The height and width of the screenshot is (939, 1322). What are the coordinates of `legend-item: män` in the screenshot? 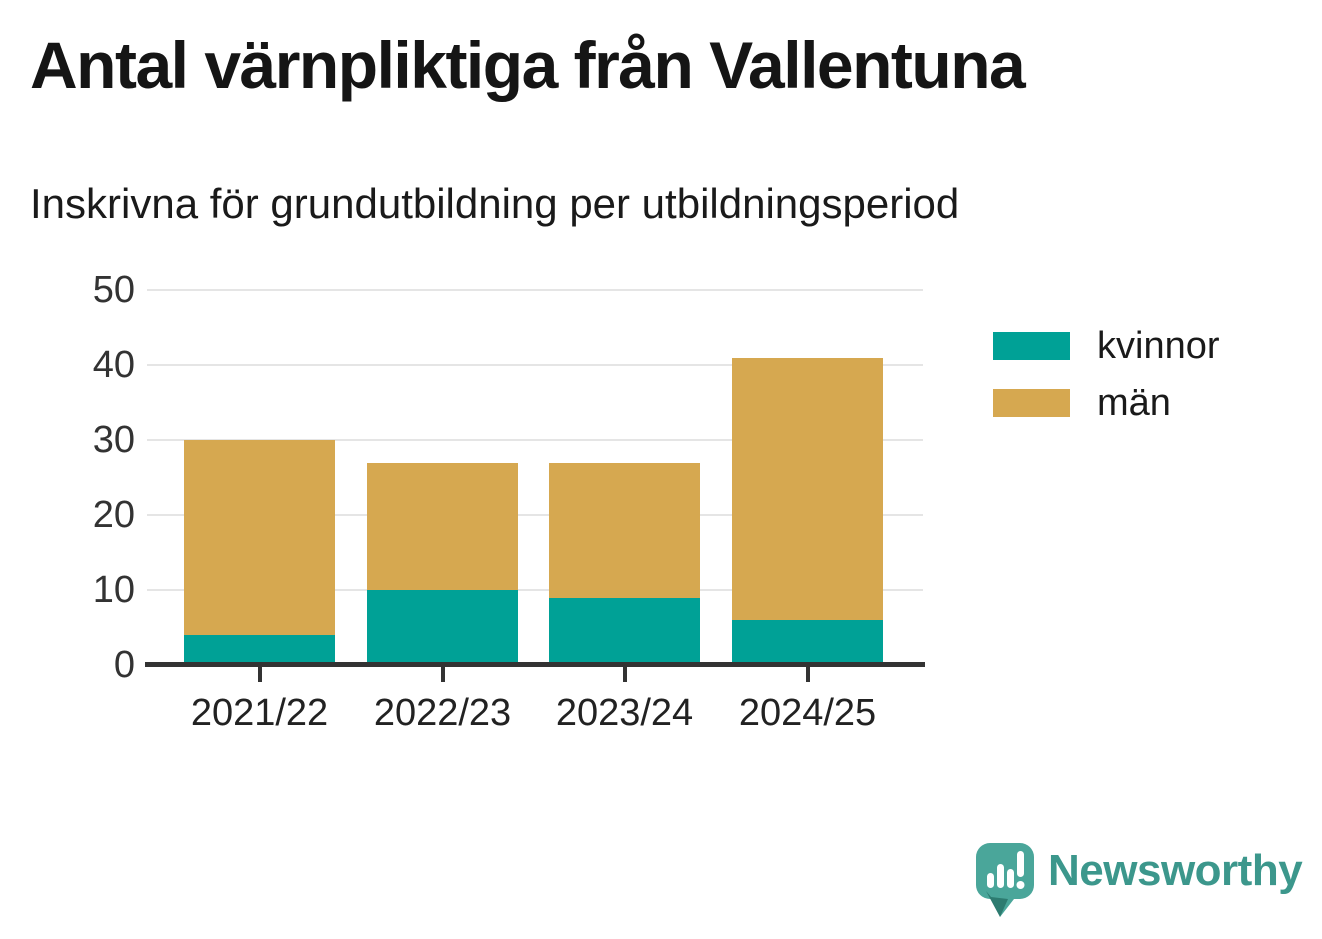 It's located at (1106, 403).